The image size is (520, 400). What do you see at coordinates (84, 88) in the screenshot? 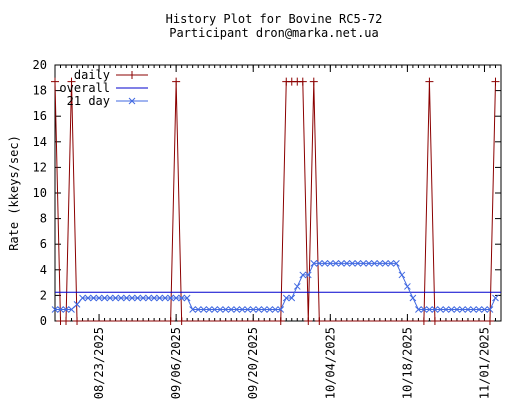
I see `legend-label: overall` at bounding box center [84, 88].